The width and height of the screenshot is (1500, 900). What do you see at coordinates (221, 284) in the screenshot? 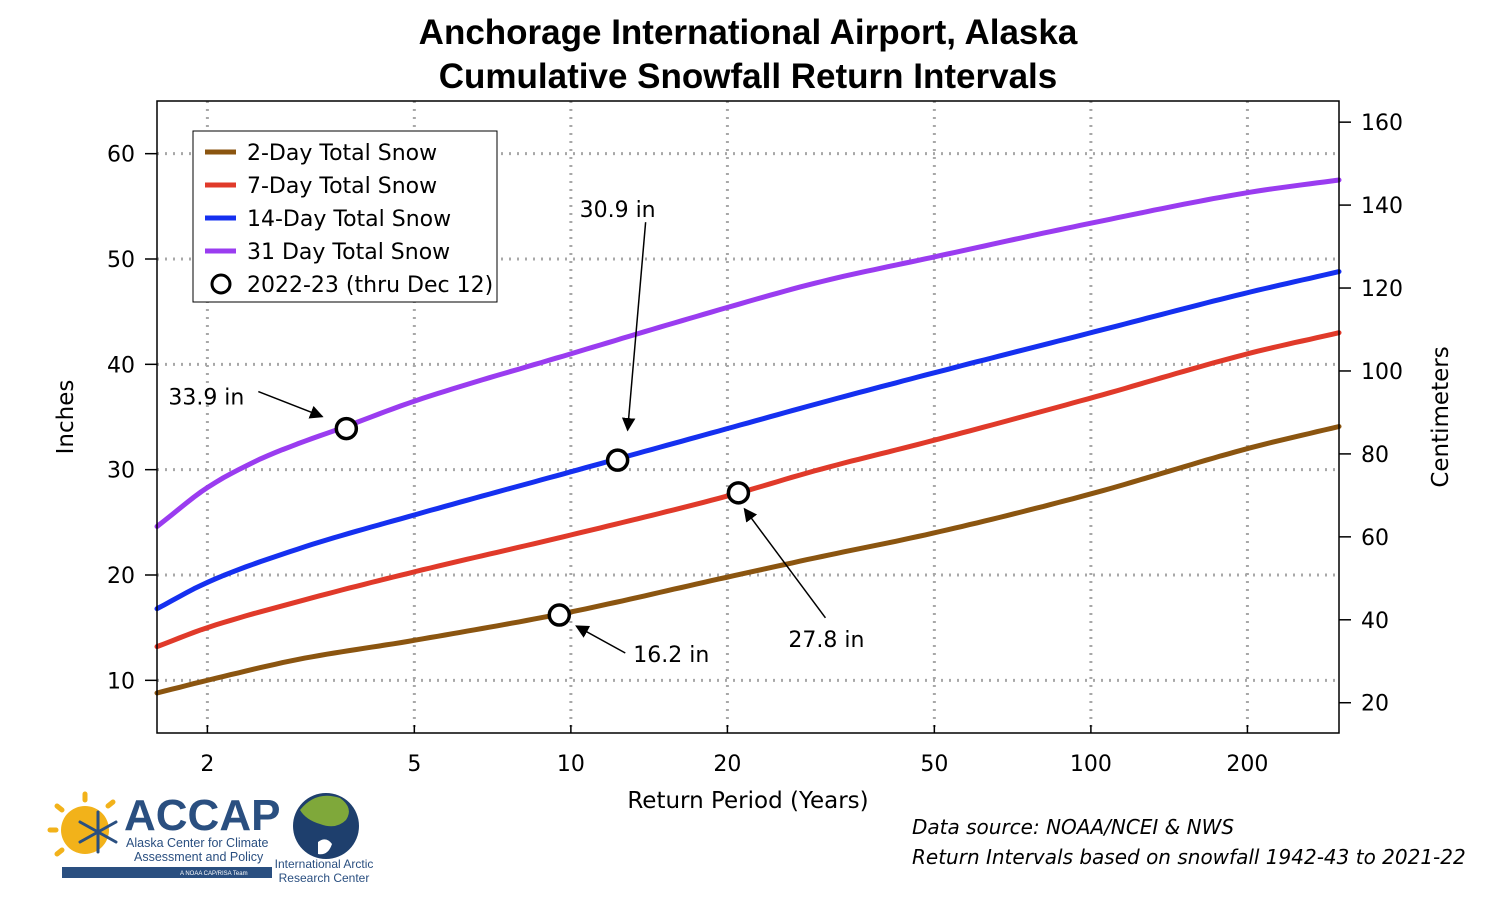
I see `legend-marker-observed` at bounding box center [221, 284].